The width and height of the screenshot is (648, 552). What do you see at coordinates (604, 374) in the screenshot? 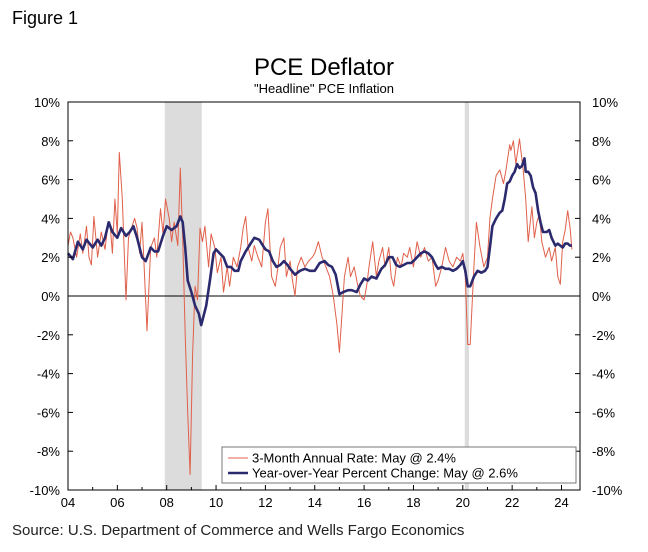
I see `y-tick-label-right: -4%` at bounding box center [604, 374].